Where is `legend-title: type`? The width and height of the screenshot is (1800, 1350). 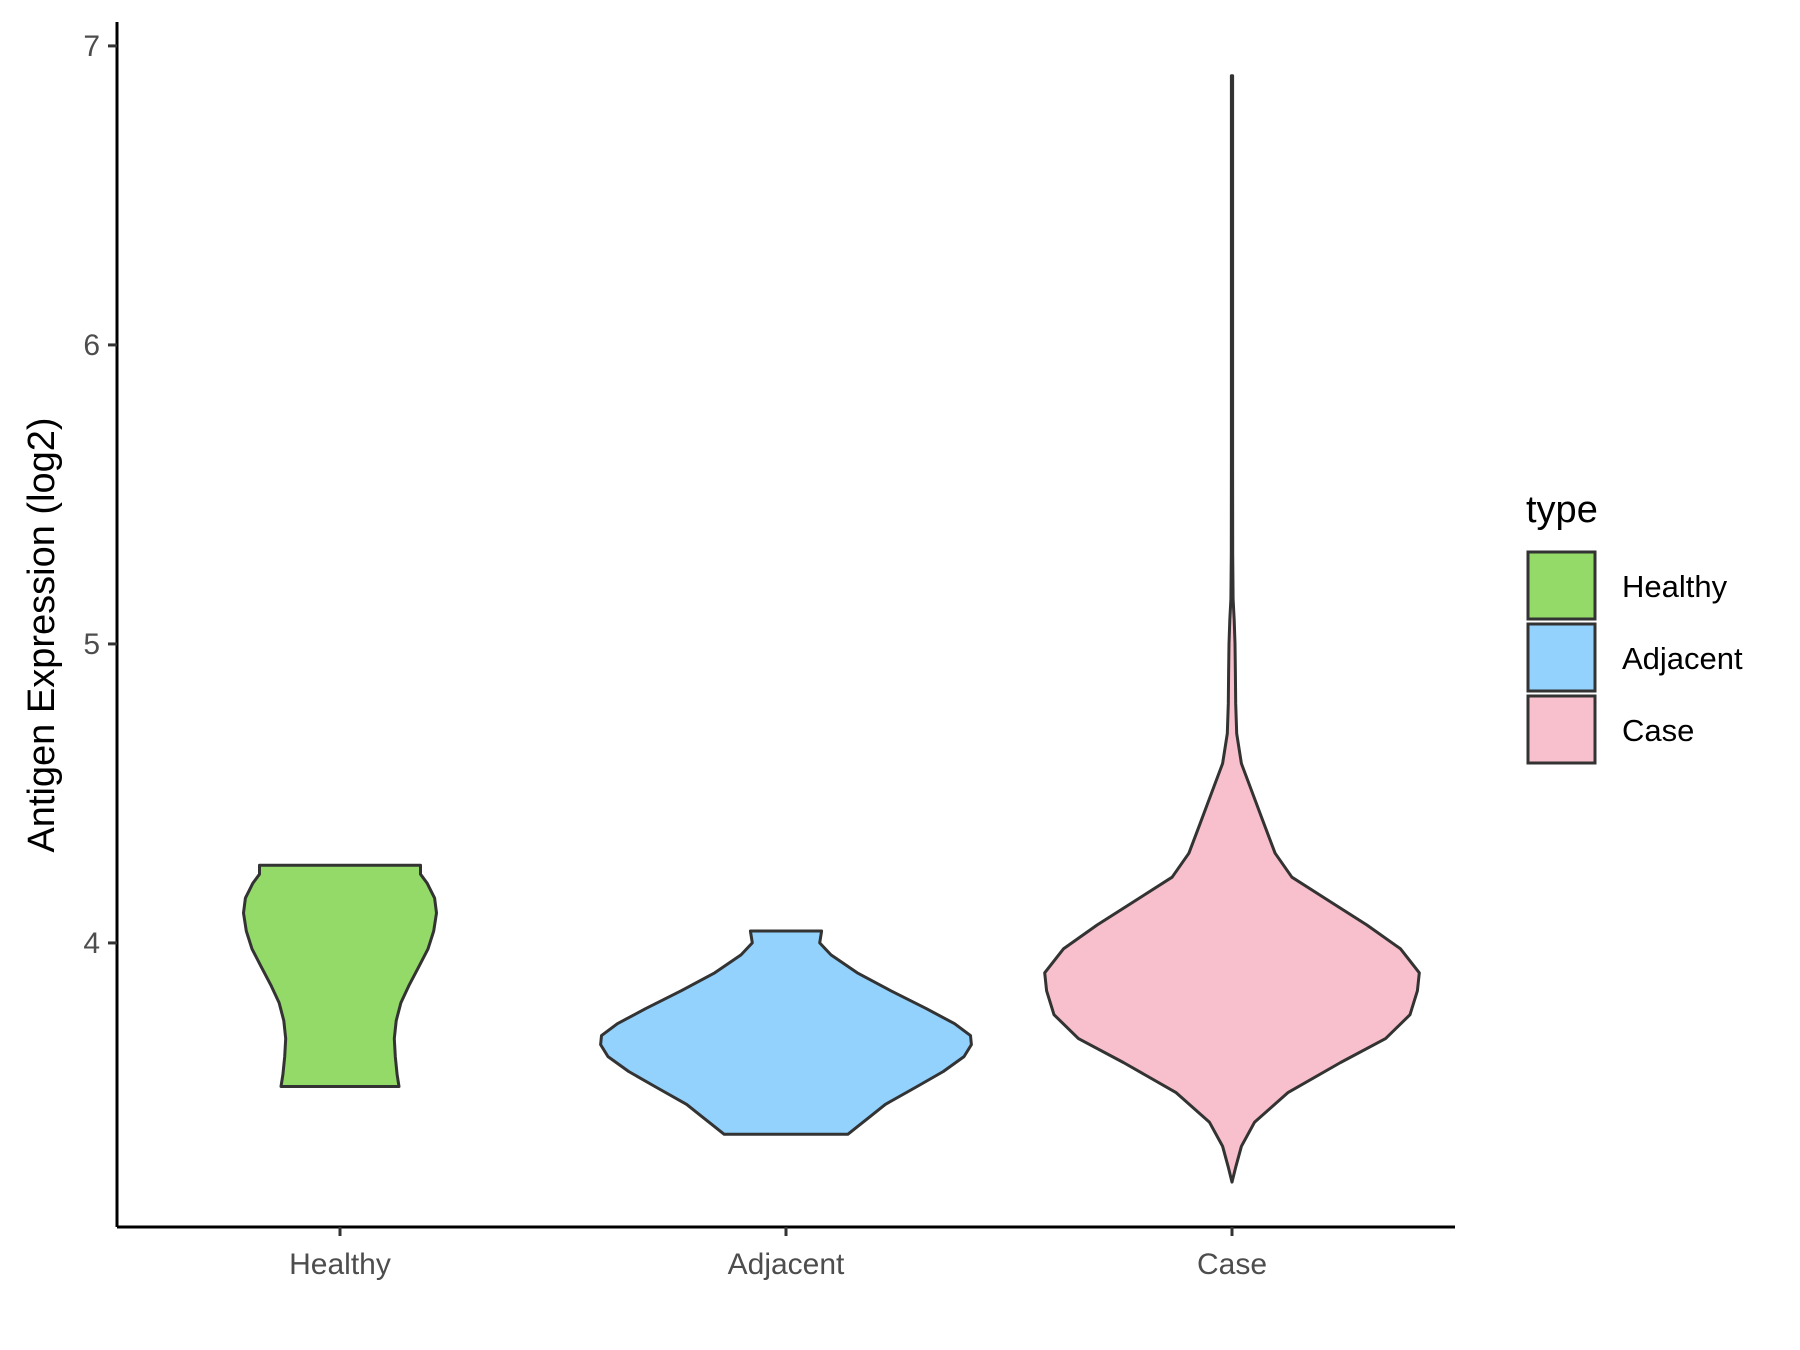
legend-title: type is located at coordinates (1562, 510).